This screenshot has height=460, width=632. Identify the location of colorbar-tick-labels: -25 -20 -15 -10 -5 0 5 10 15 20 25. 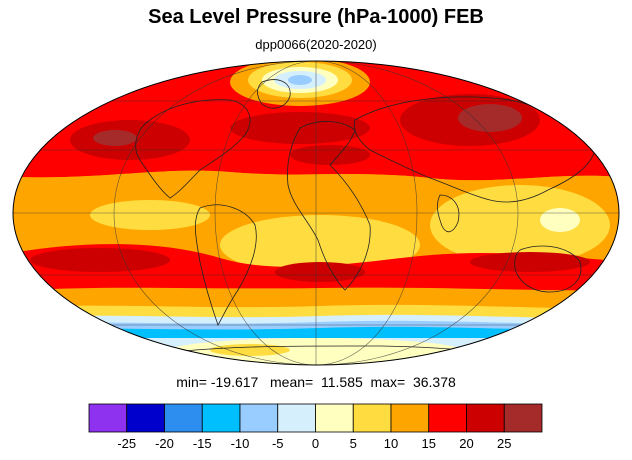
(316, 446).